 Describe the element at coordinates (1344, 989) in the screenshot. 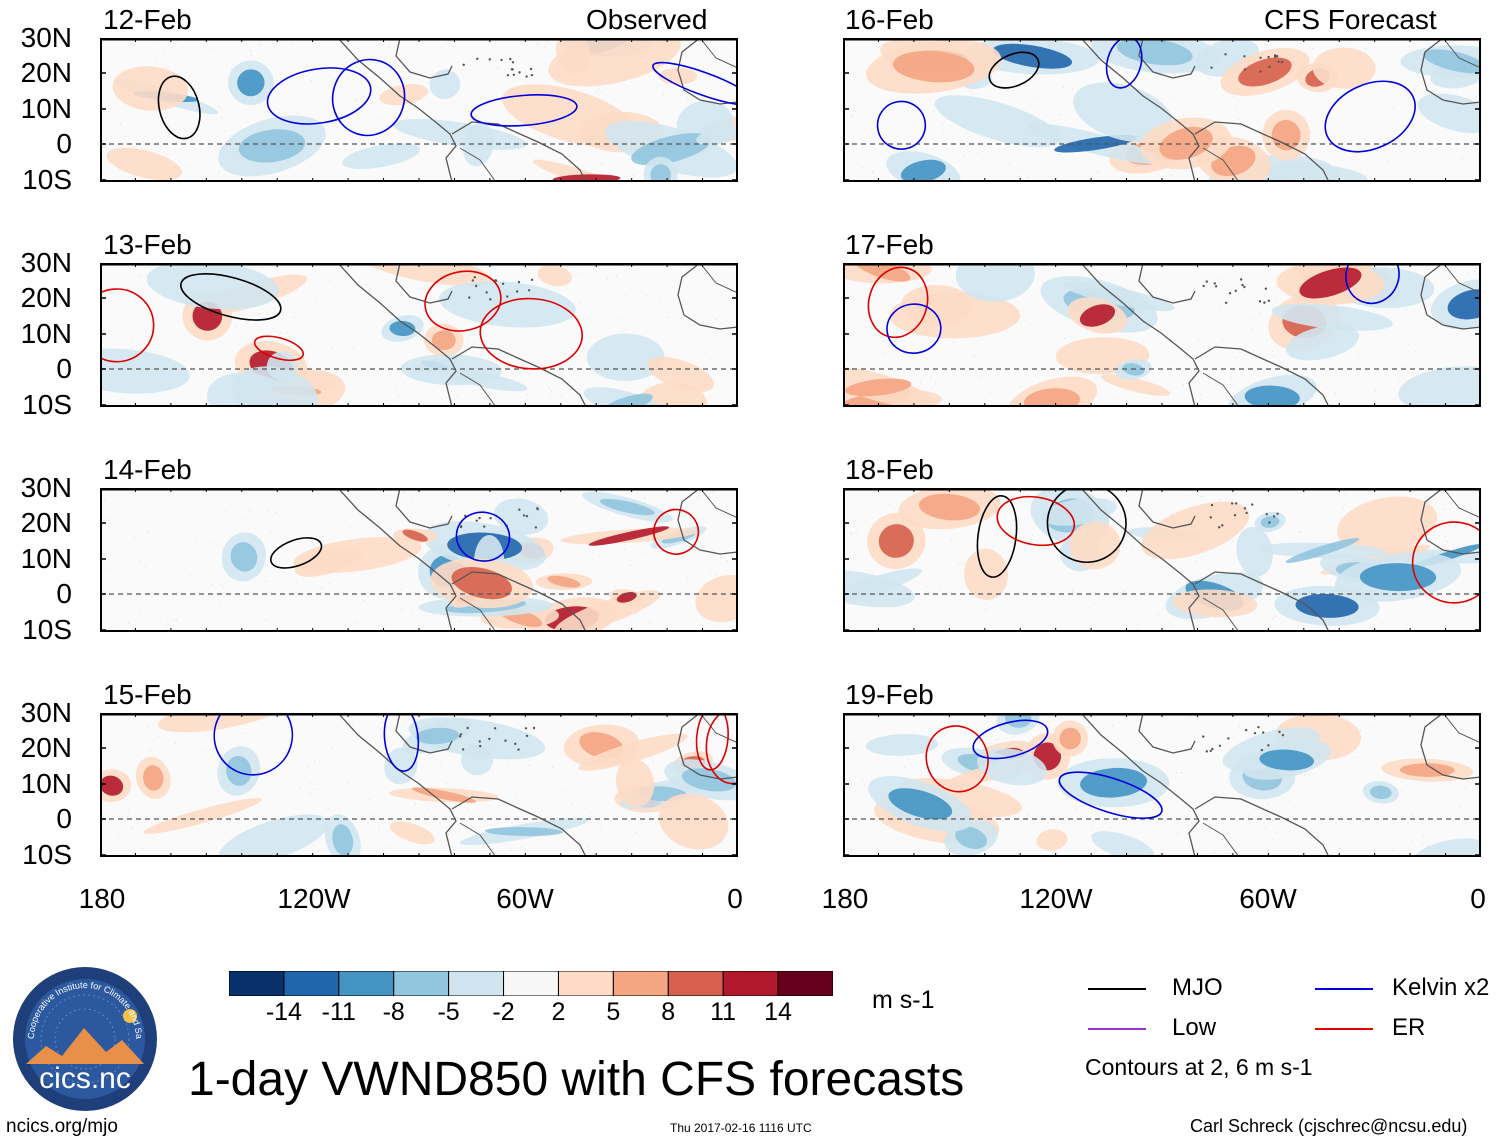

I see `legend-line-kelvin` at that location.